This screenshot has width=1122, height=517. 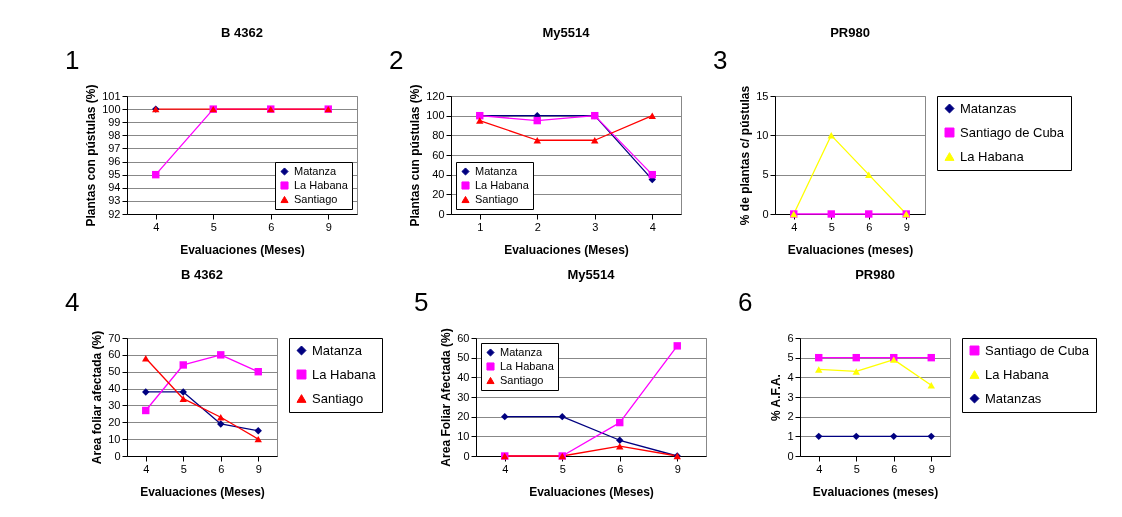 I want to click on text: 4, so click(x=72, y=302).